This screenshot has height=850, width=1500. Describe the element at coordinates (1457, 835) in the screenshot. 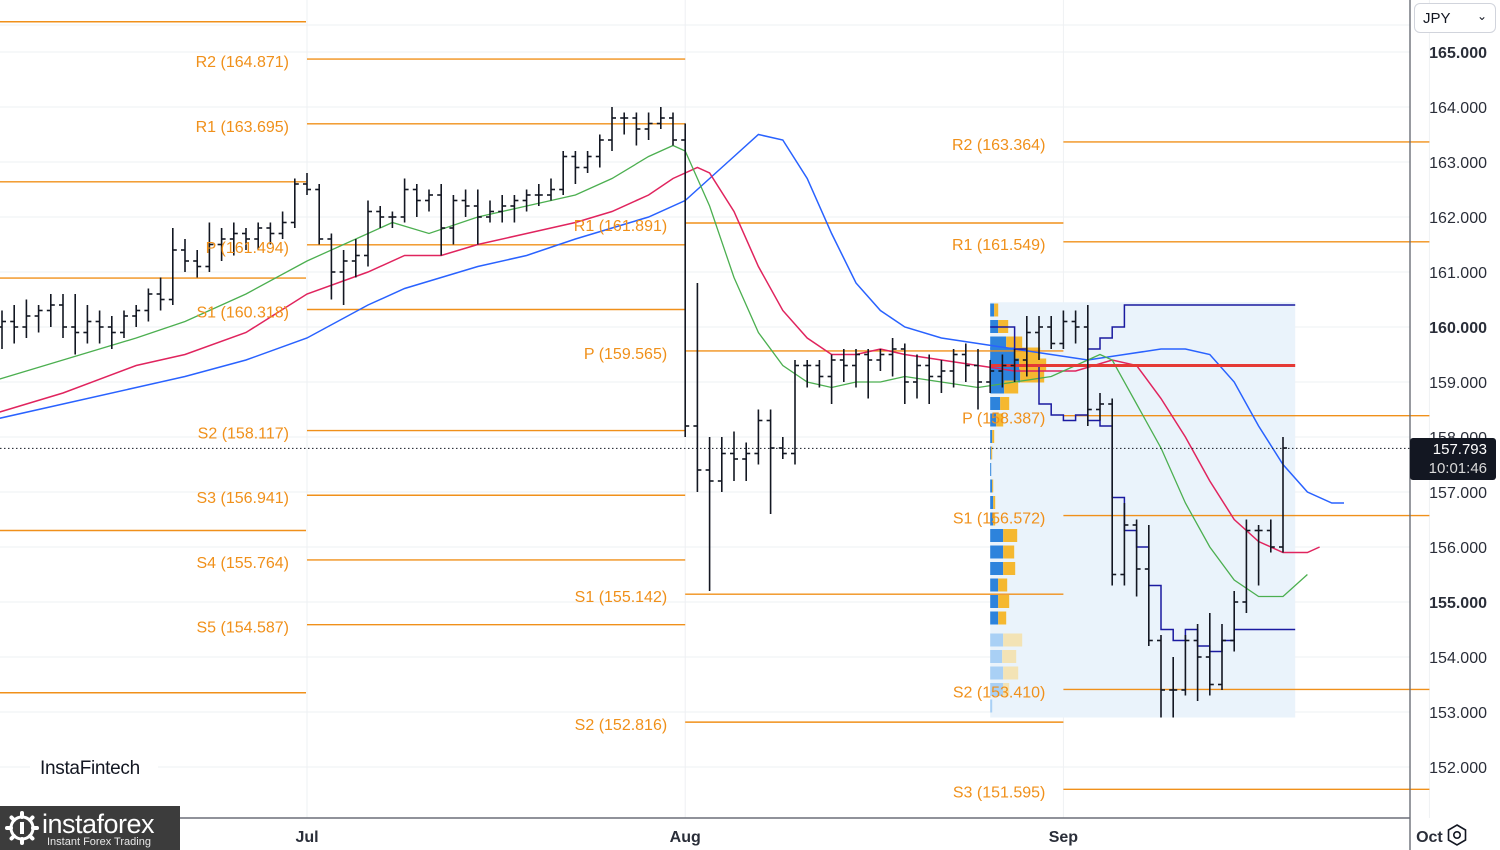

I see `settings-icon` at that location.